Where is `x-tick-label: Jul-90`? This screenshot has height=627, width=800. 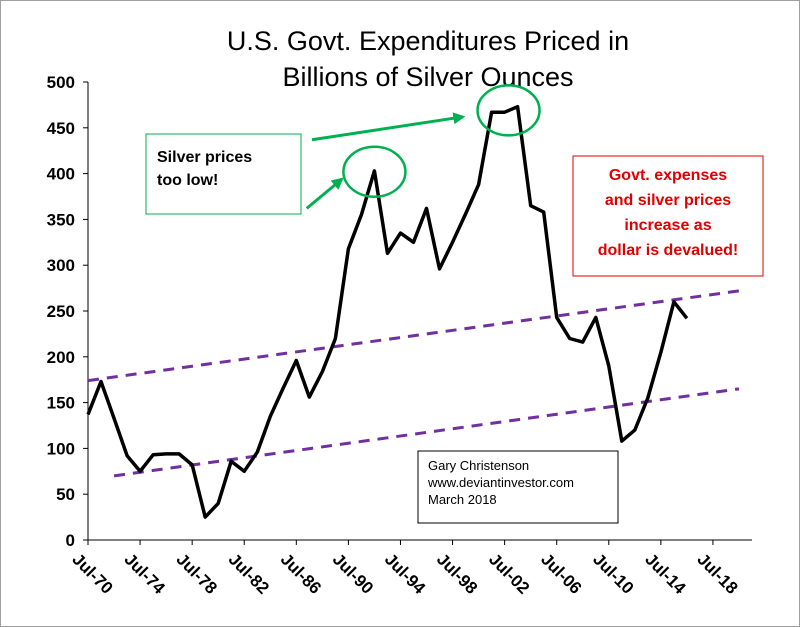
x-tick-label: Jul-90 is located at coordinates (353, 574).